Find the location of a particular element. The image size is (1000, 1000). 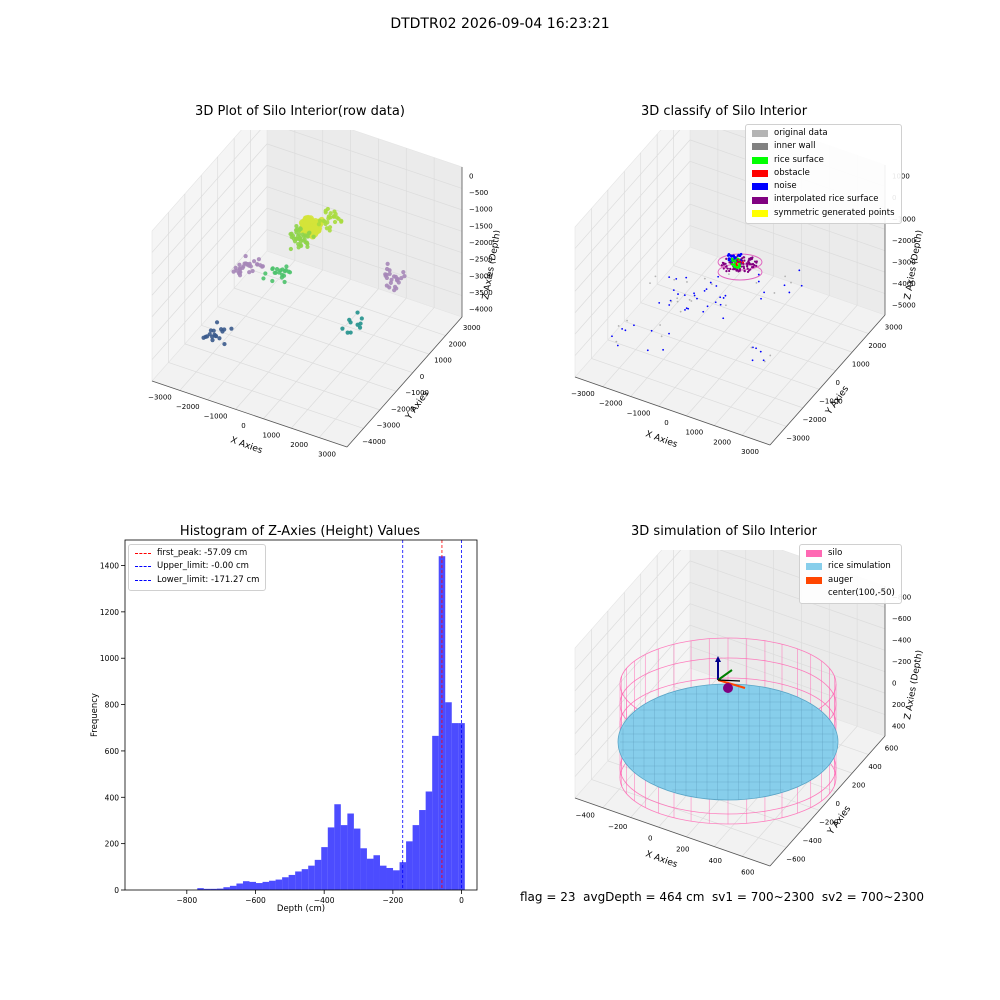

legend-label: obstacle is located at coordinates (792, 172).